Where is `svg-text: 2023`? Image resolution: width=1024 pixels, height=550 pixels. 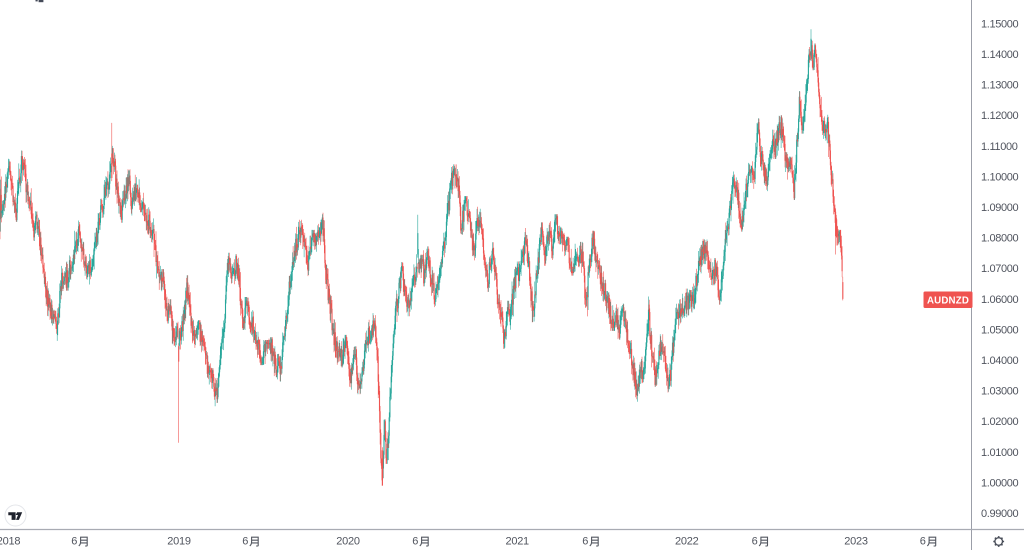
svg-text: 2023 is located at coordinates (856, 542).